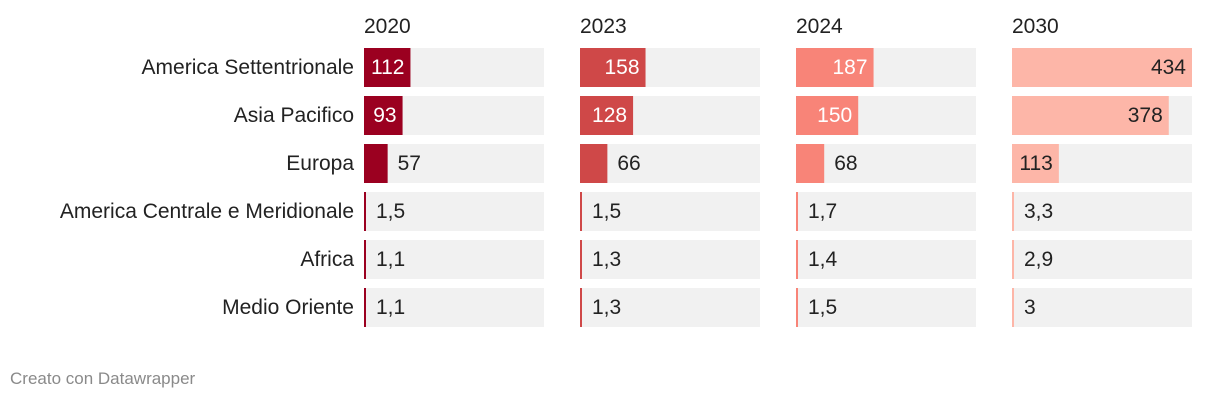  Describe the element at coordinates (1035, 26) in the screenshot. I see `panel-header: 2030` at that location.